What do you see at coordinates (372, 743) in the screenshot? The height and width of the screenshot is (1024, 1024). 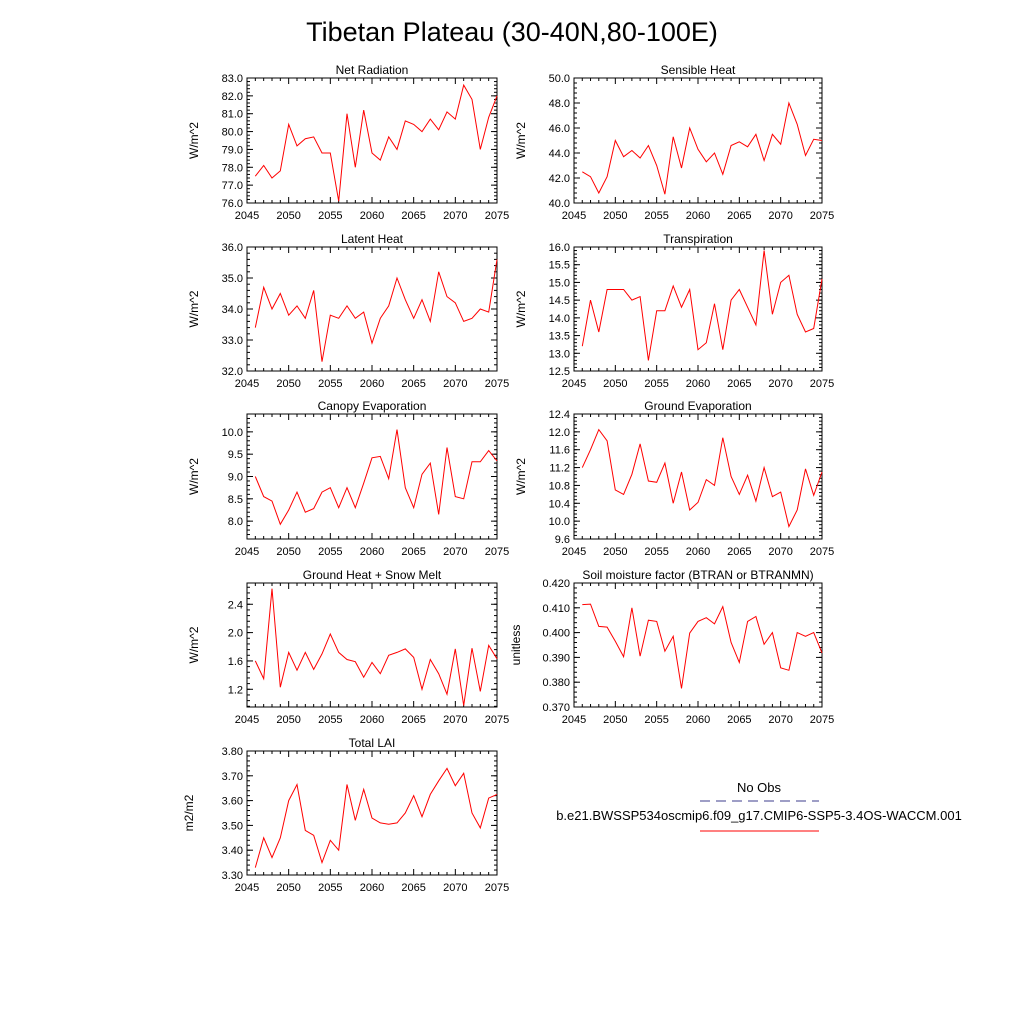 I see `panel-title: Total LAI` at bounding box center [372, 743].